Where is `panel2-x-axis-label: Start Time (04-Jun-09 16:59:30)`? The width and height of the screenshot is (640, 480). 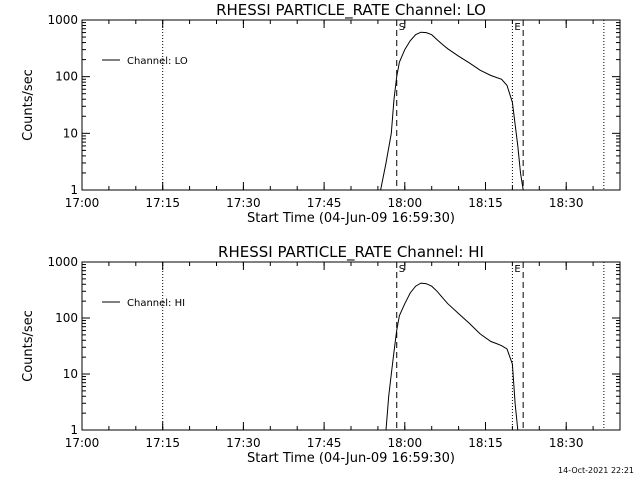 panel2-x-axis-label: Start Time (04-Jun-09 16:59:30) is located at coordinates (351, 458).